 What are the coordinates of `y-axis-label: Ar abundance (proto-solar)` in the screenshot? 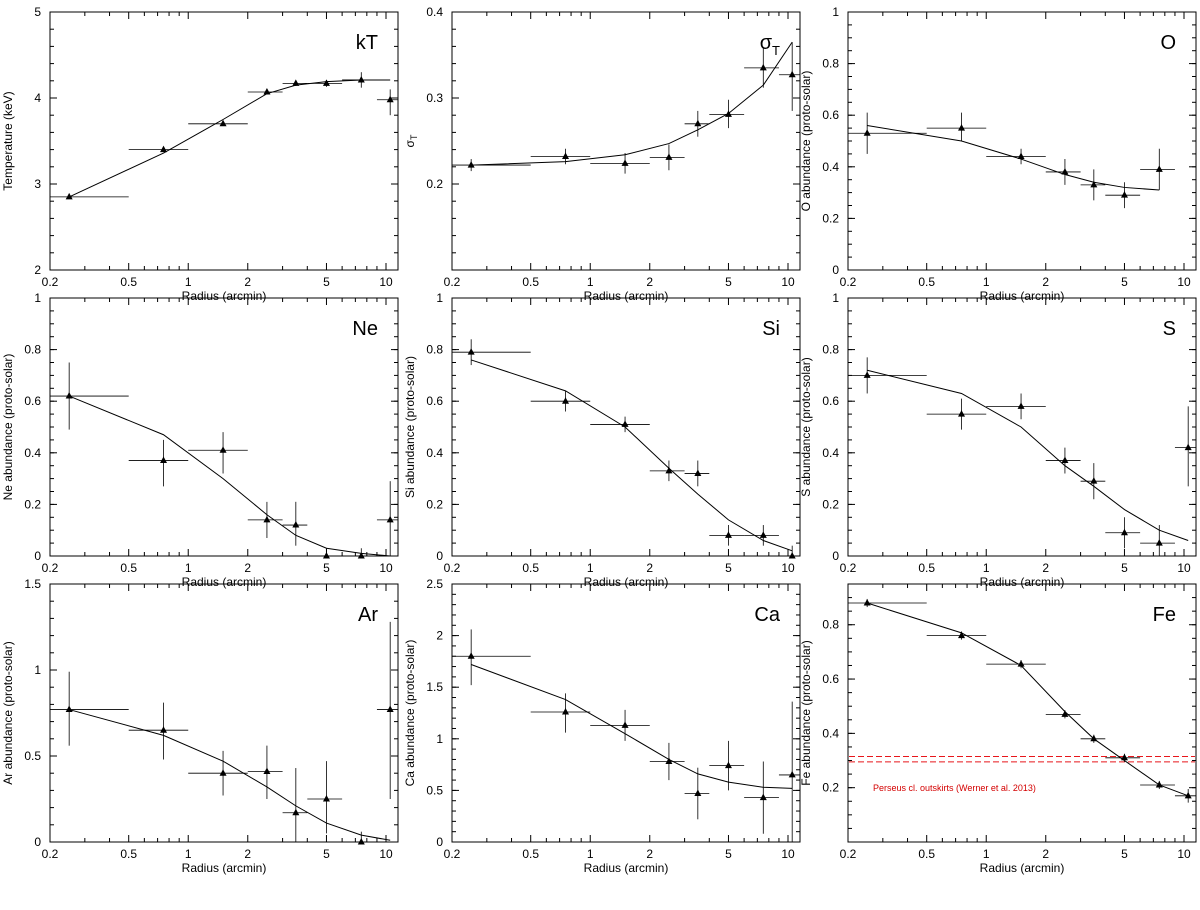 It's located at (8, 712).